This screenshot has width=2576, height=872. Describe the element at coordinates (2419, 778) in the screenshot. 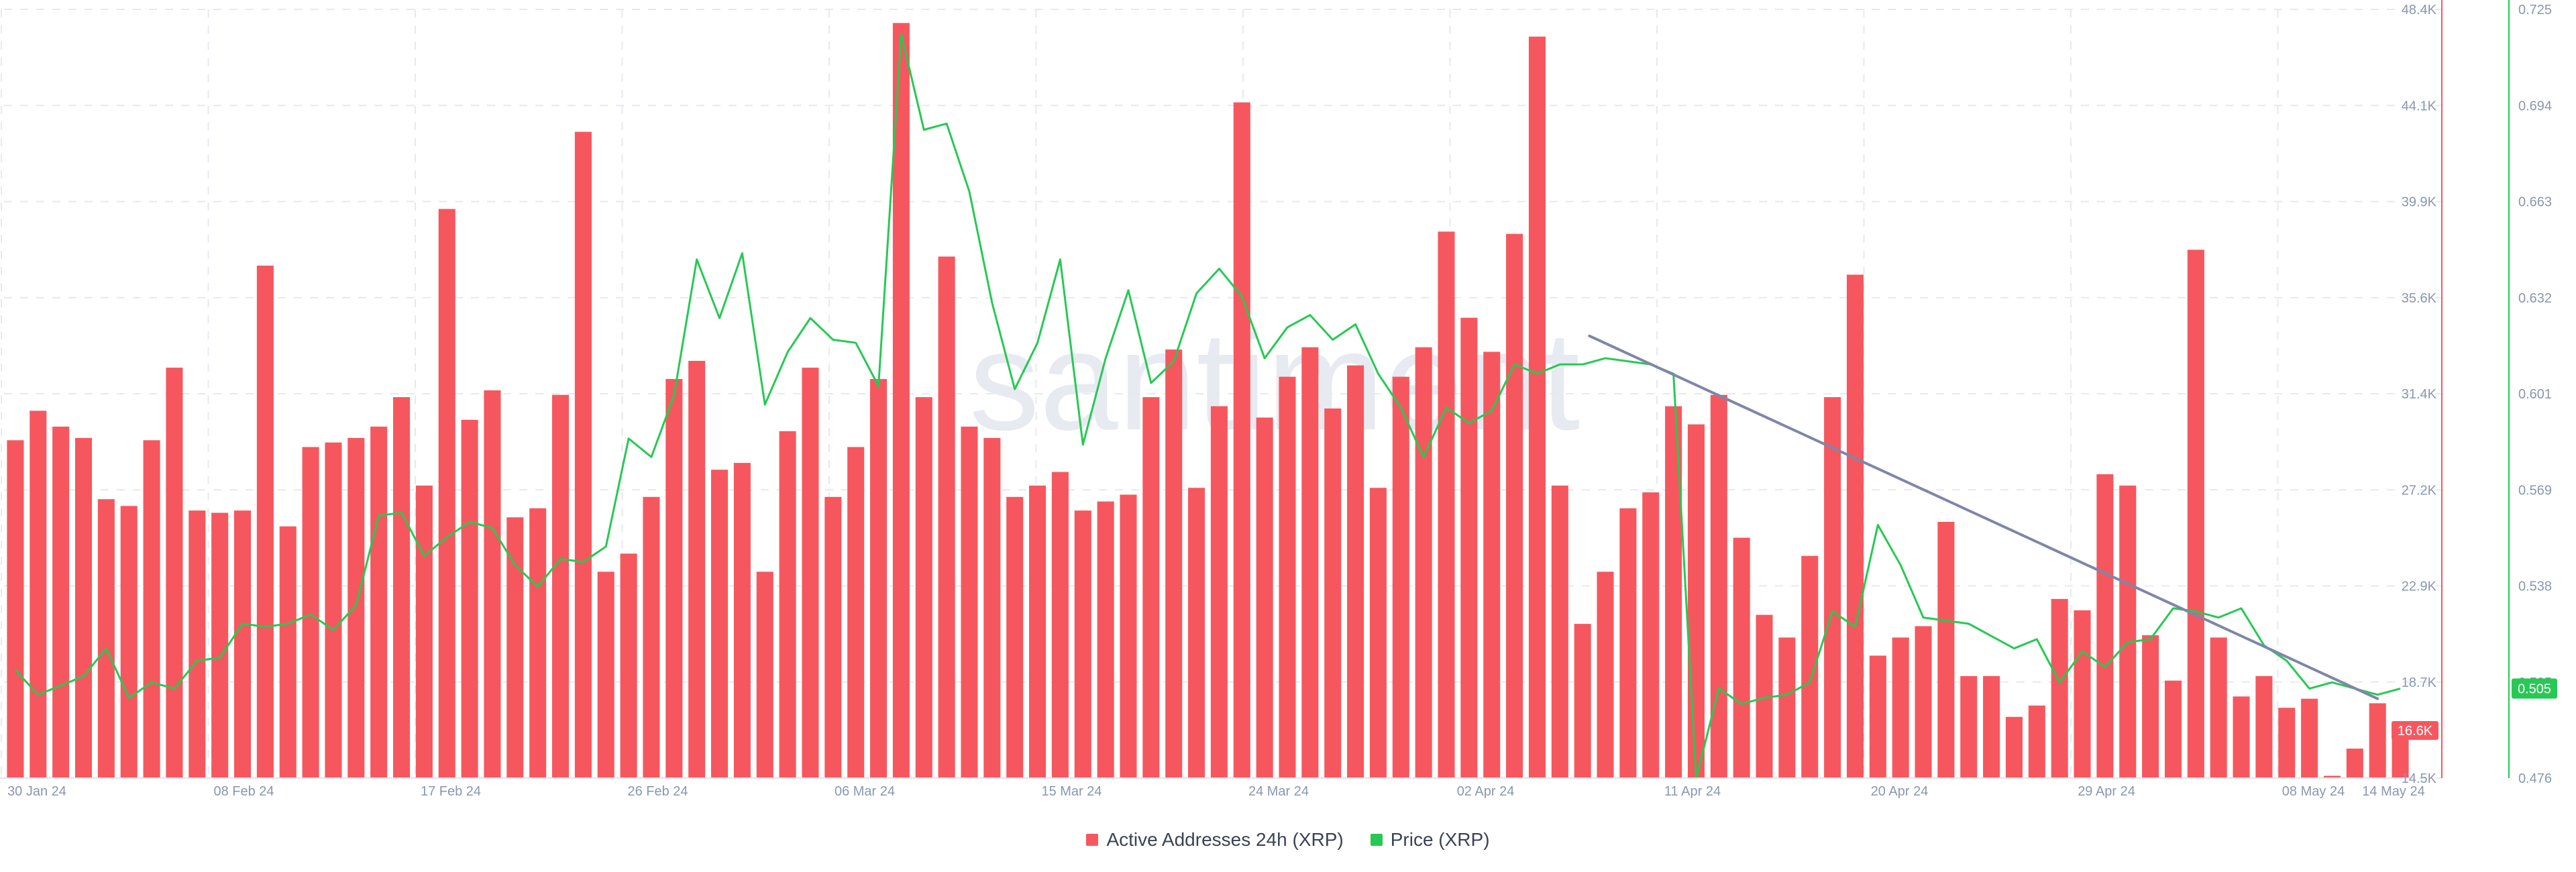

I see `left-y-tick-label: 14.5K` at that location.